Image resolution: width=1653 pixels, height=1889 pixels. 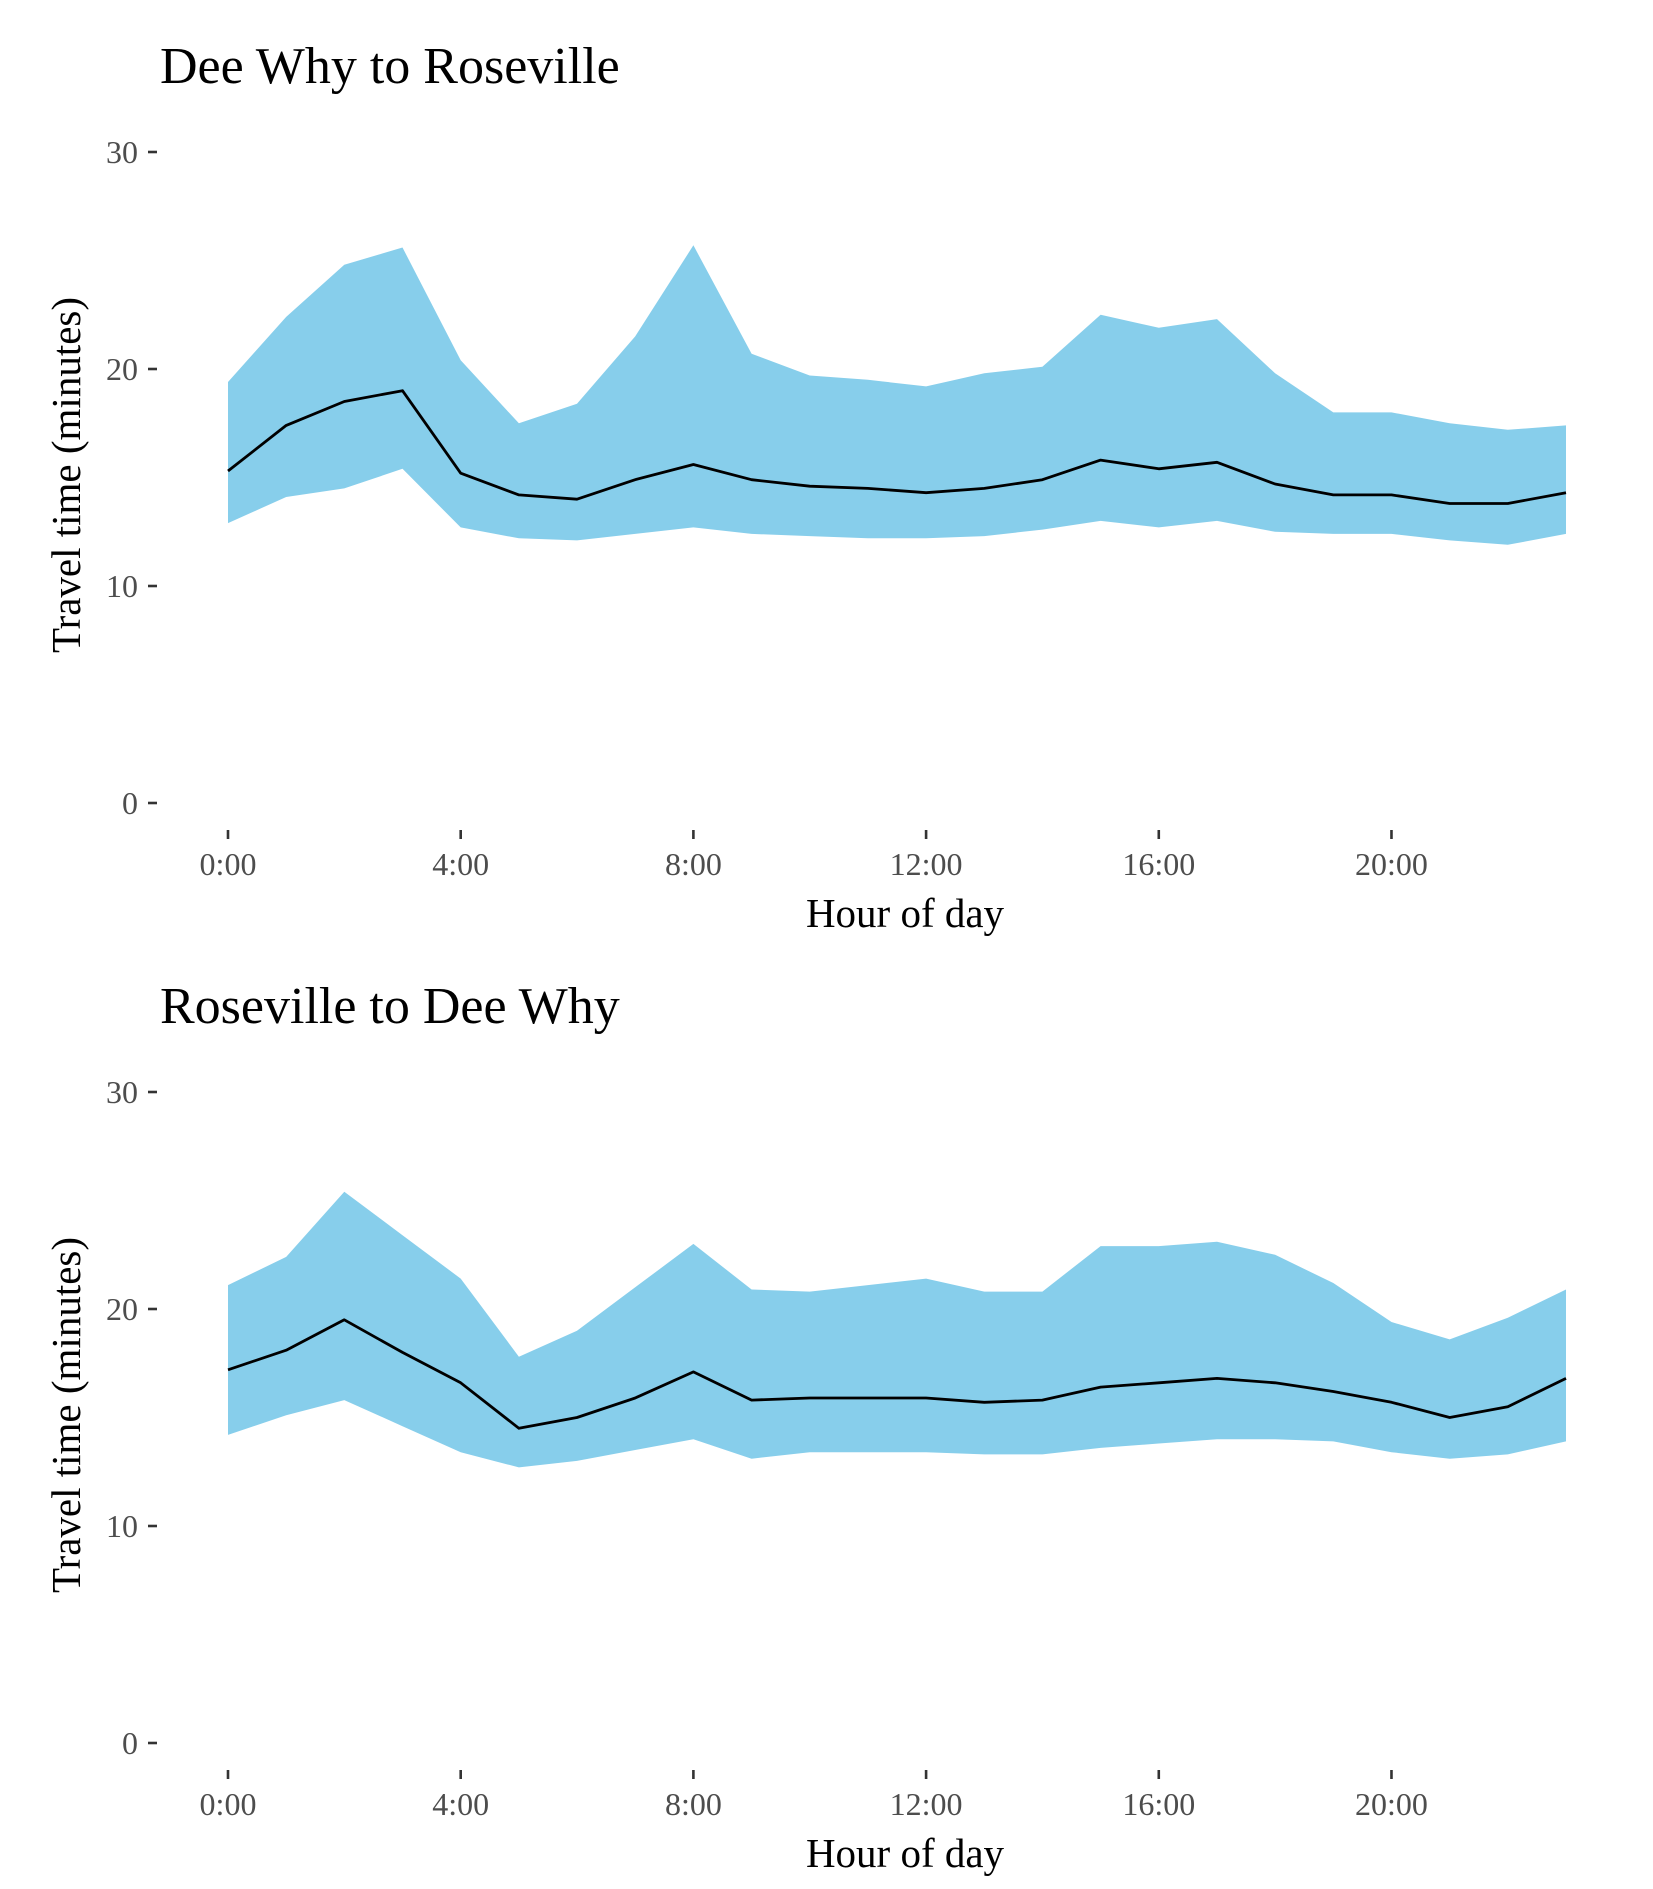 What do you see at coordinates (390, 66) in the screenshot?
I see `panel-title: Dee Why to Roseville` at bounding box center [390, 66].